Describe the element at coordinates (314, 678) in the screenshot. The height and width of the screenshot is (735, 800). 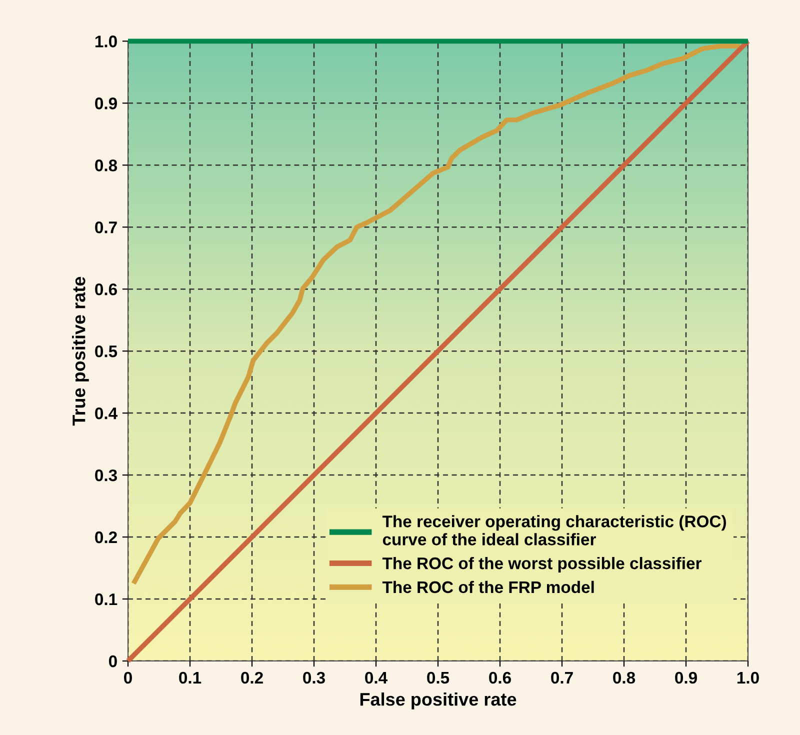
I see `x-tick-label: 0.3` at that location.